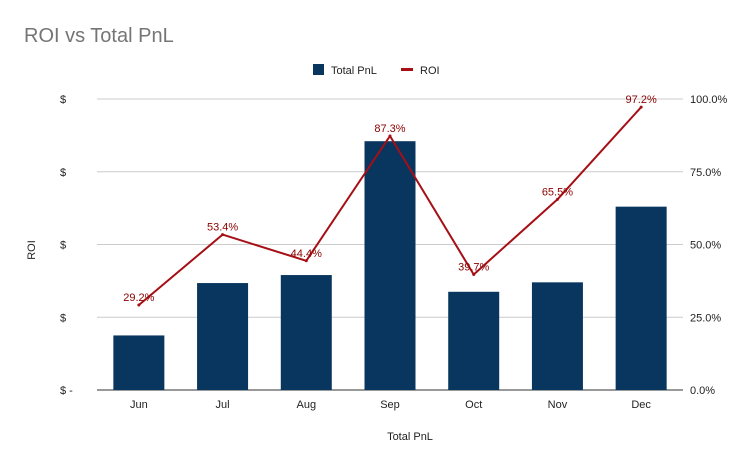 The image size is (753, 466). What do you see at coordinates (32, 250) in the screenshot?
I see `y-axis-title: ROI` at bounding box center [32, 250].